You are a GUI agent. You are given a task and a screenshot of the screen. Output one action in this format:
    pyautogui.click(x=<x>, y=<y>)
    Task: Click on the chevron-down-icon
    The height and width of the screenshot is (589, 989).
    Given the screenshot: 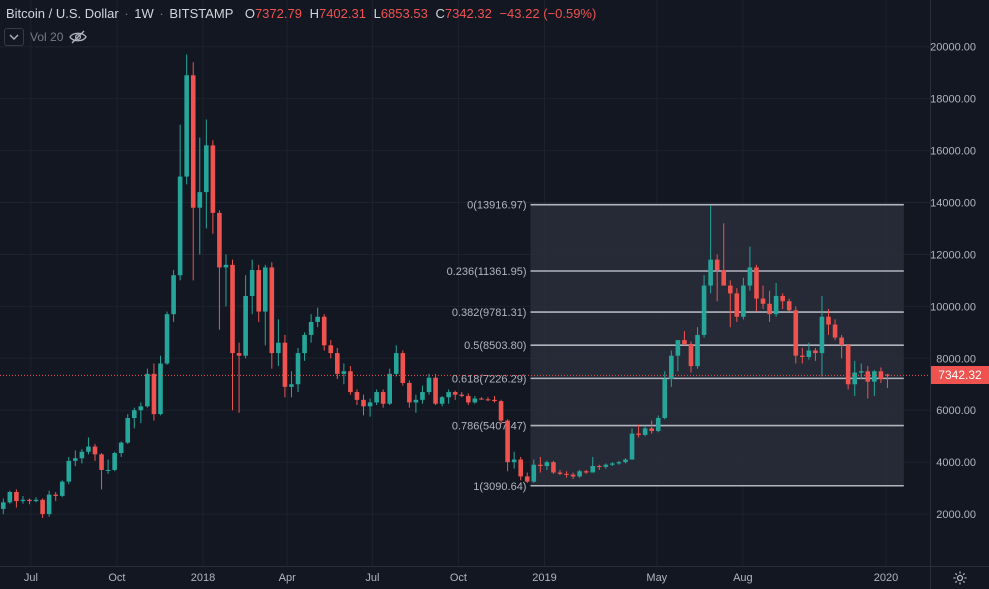 What is the action you would take?
    pyautogui.click(x=14, y=37)
    